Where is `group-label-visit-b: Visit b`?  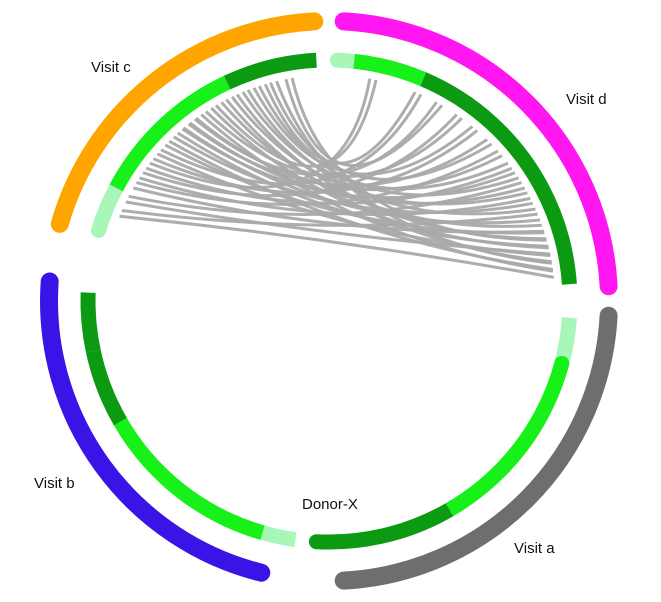 group-label-visit-b: Visit b is located at coordinates (54, 483).